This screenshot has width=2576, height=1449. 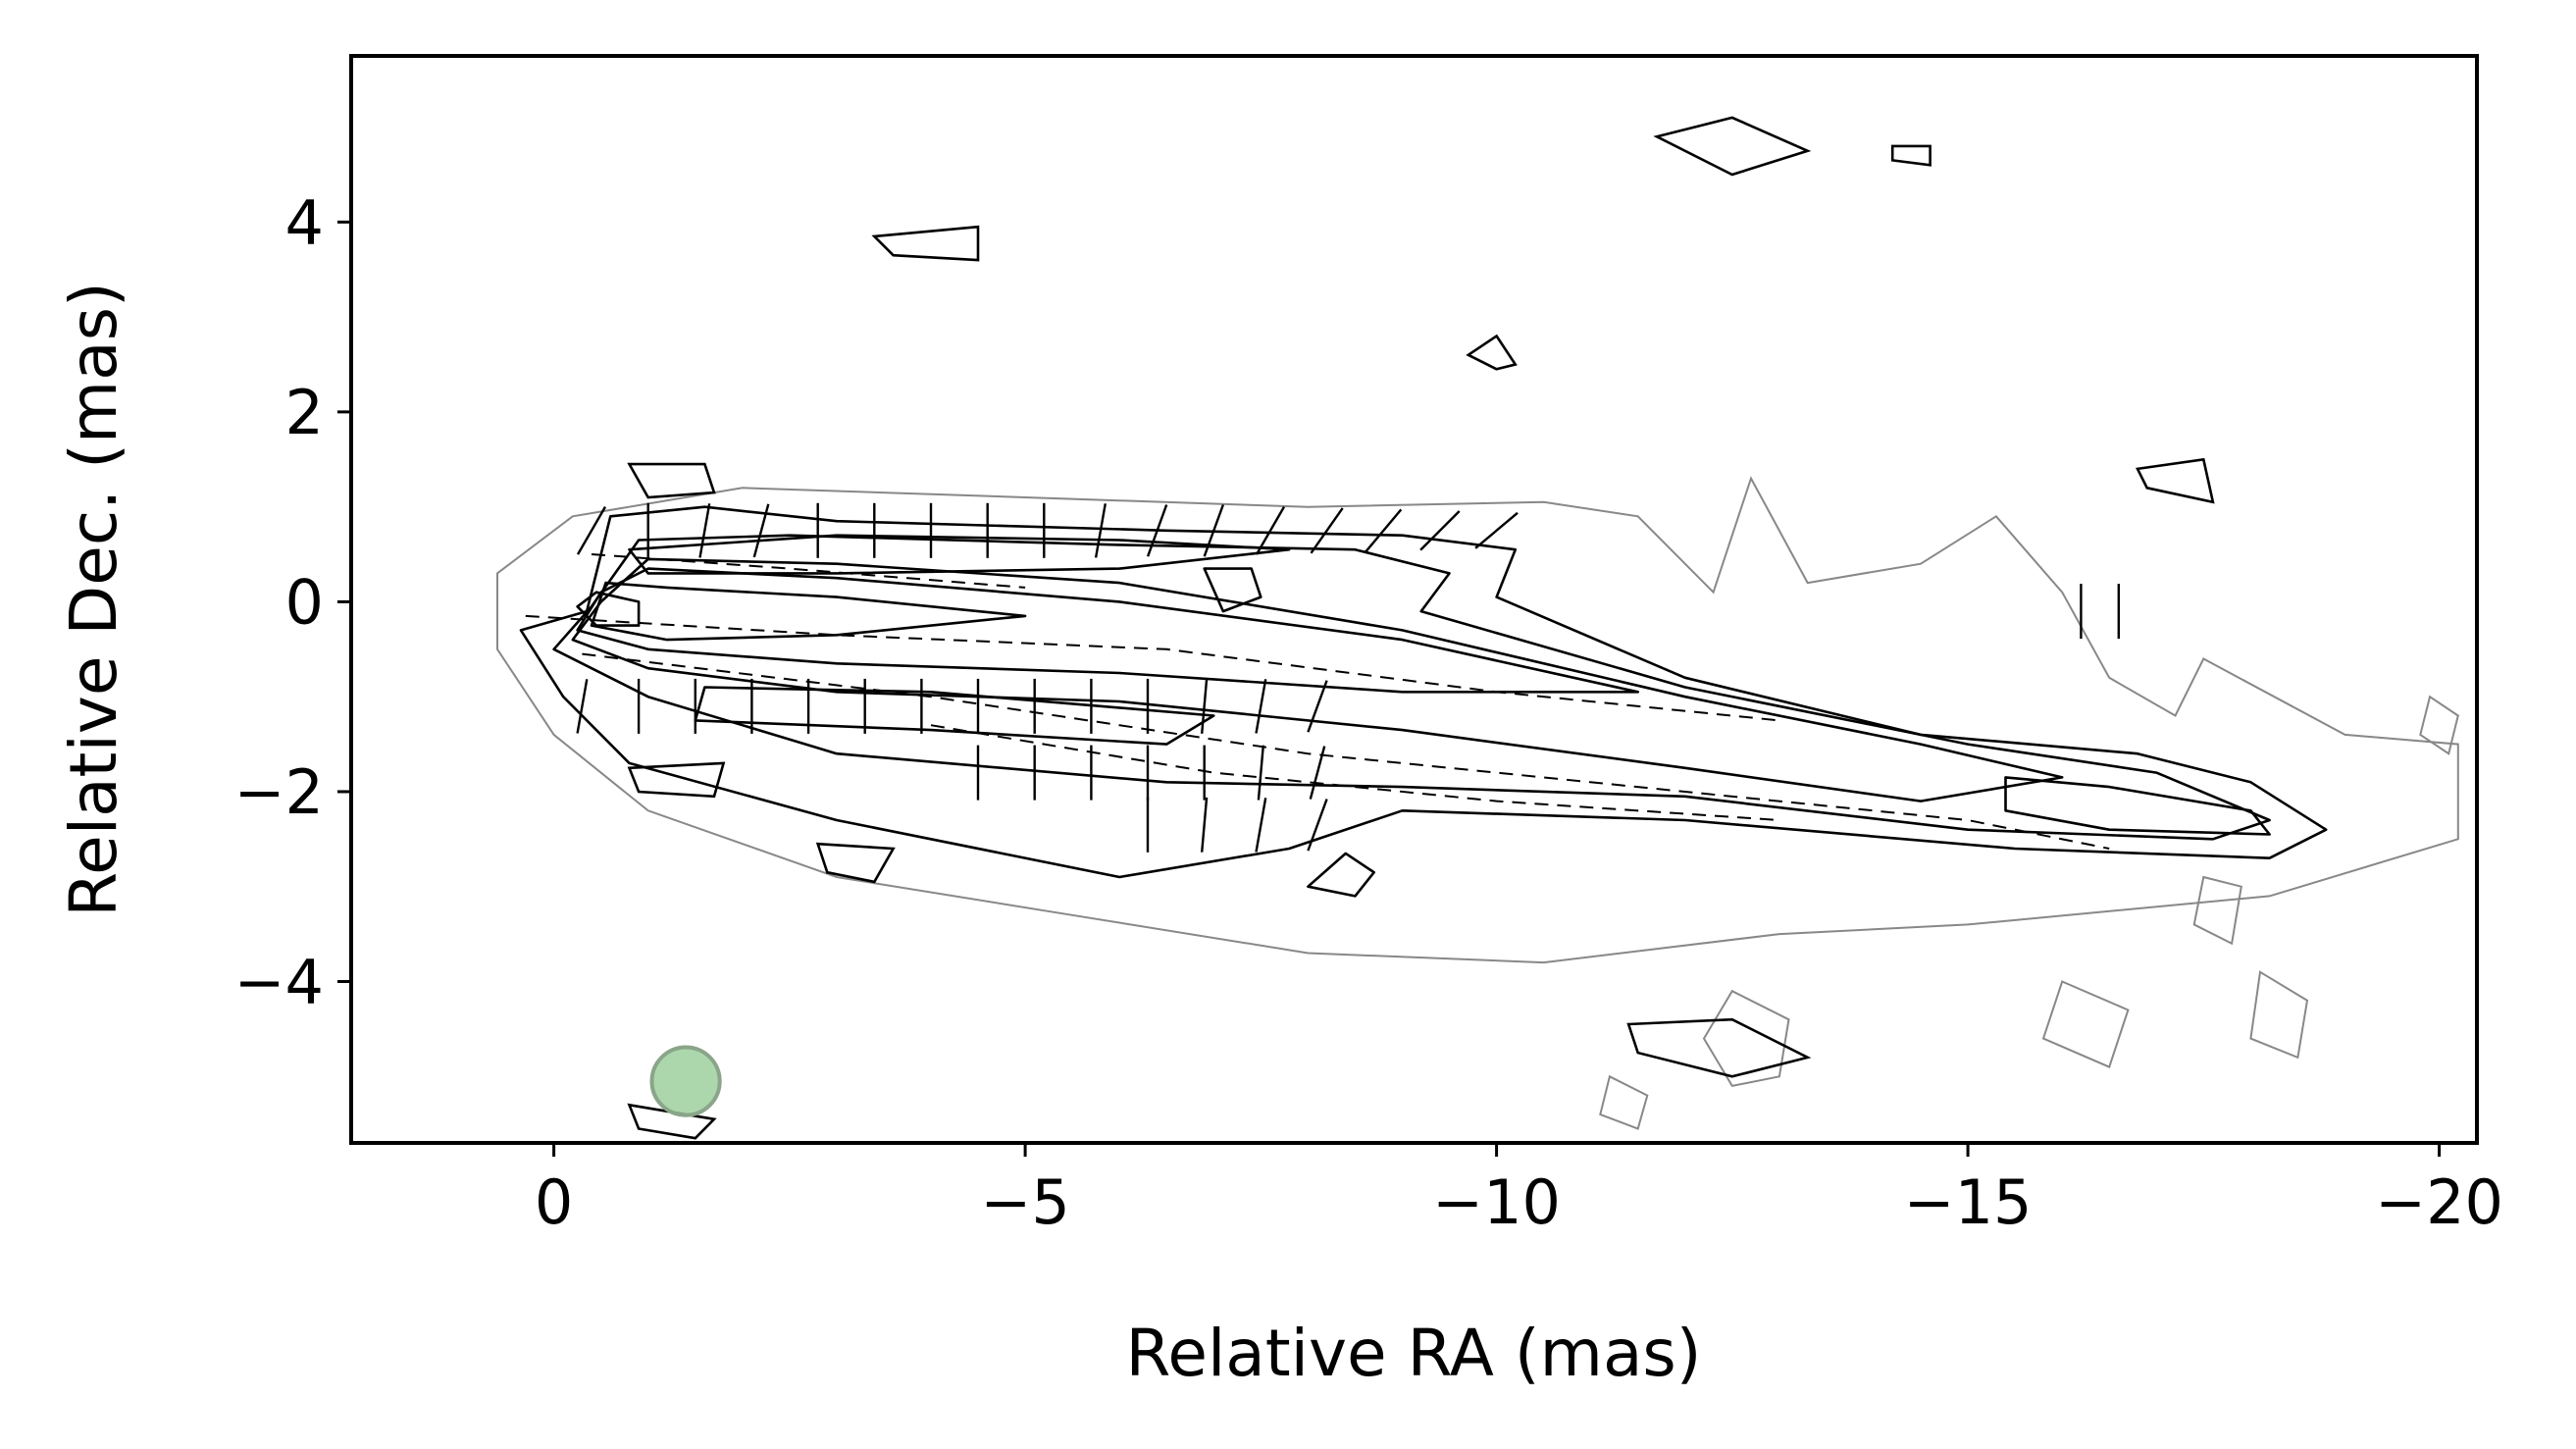 I want to click on x-tick-label: 0, so click(x=554, y=1202).